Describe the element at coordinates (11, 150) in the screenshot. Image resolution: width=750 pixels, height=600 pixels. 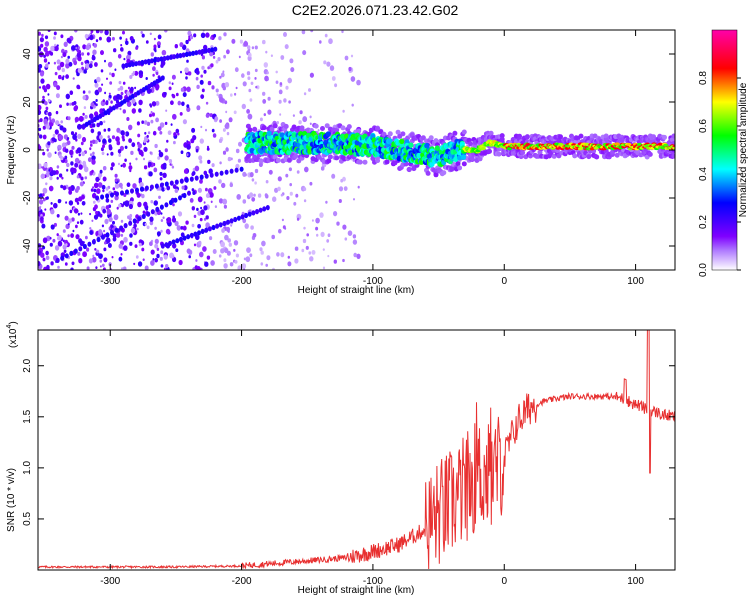
I see `spectrogram-y-label: Frequency (Hz)` at that location.